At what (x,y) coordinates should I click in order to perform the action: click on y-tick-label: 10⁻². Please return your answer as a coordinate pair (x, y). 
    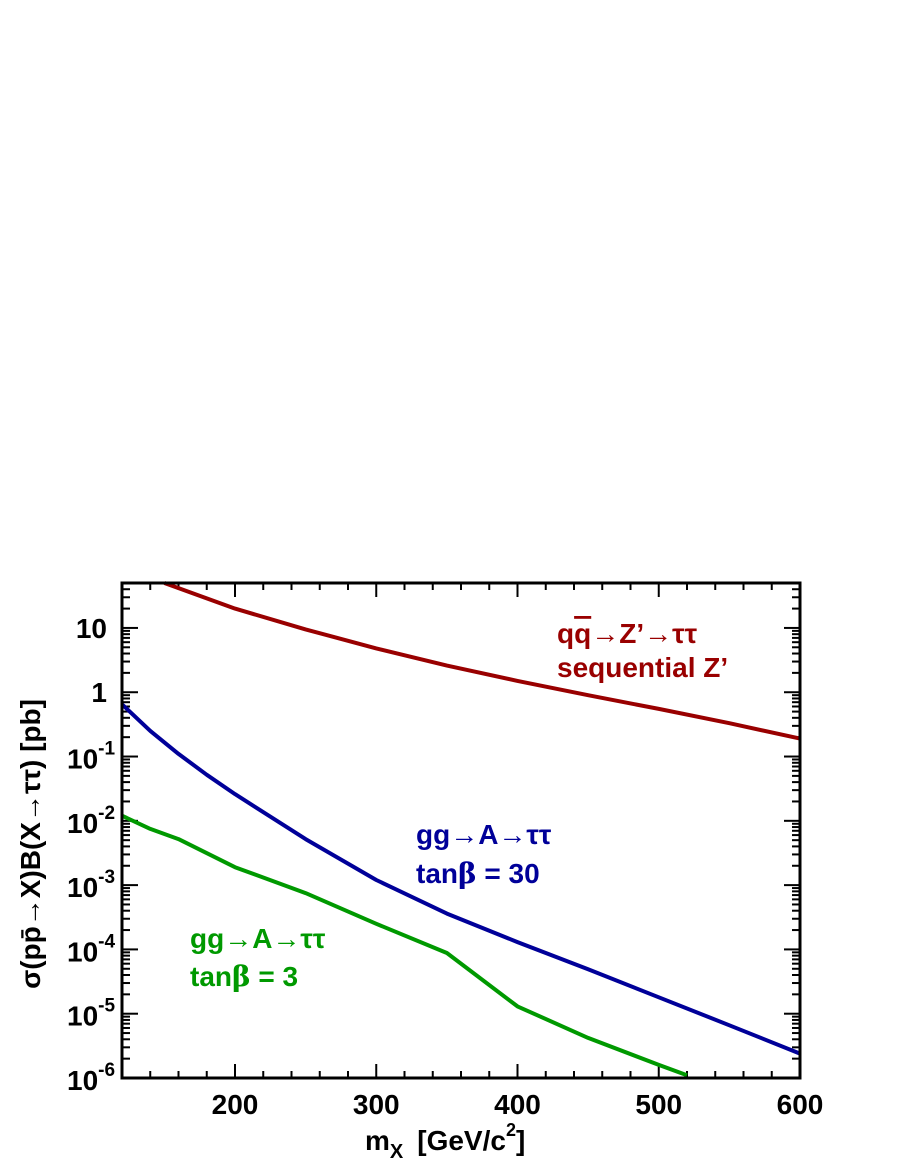
    Looking at the image, I should click on (91, 821).